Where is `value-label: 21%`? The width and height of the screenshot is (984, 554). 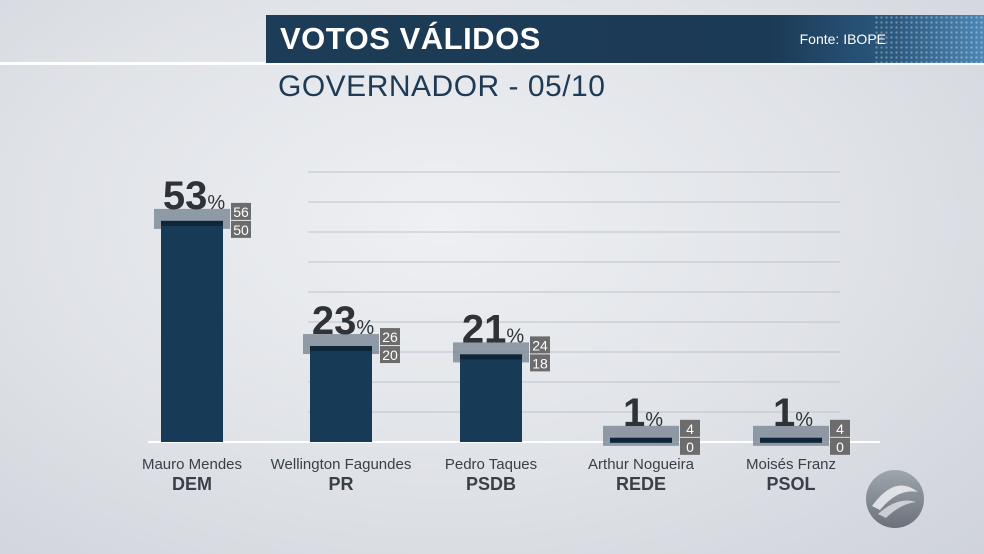
value-label: 21% is located at coordinates (493, 329).